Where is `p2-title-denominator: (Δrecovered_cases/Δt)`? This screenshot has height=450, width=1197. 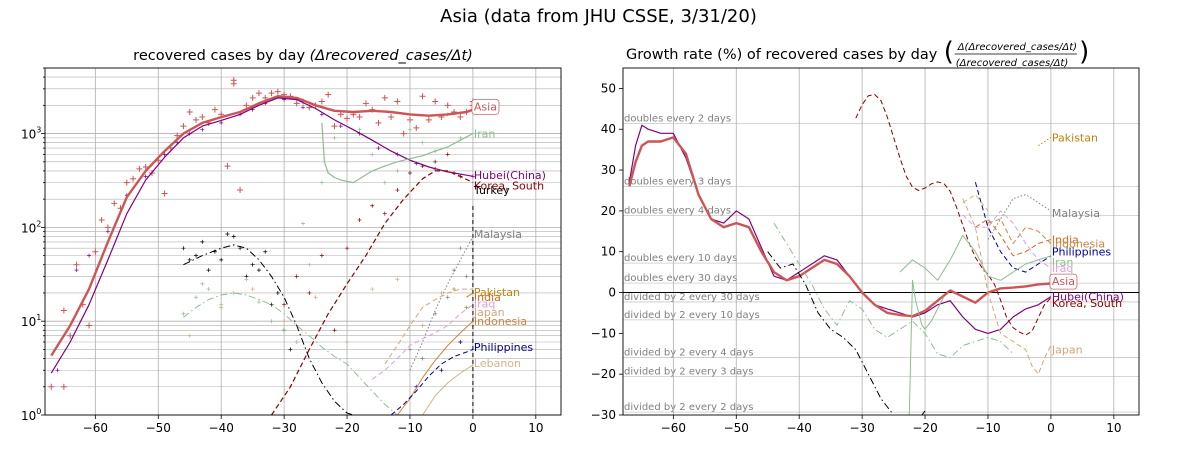 p2-title-denominator: (Δrecovered_cases/Δt) is located at coordinates (1012, 63).